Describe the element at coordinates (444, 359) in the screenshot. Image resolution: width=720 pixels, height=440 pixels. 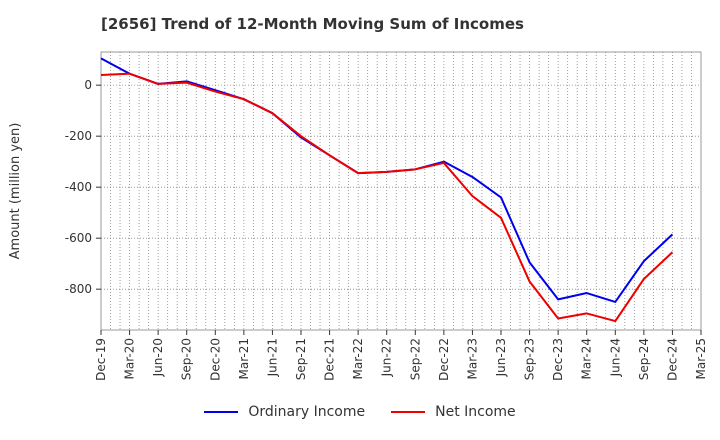
I see `x-tick-label: Dec-22` at that location.